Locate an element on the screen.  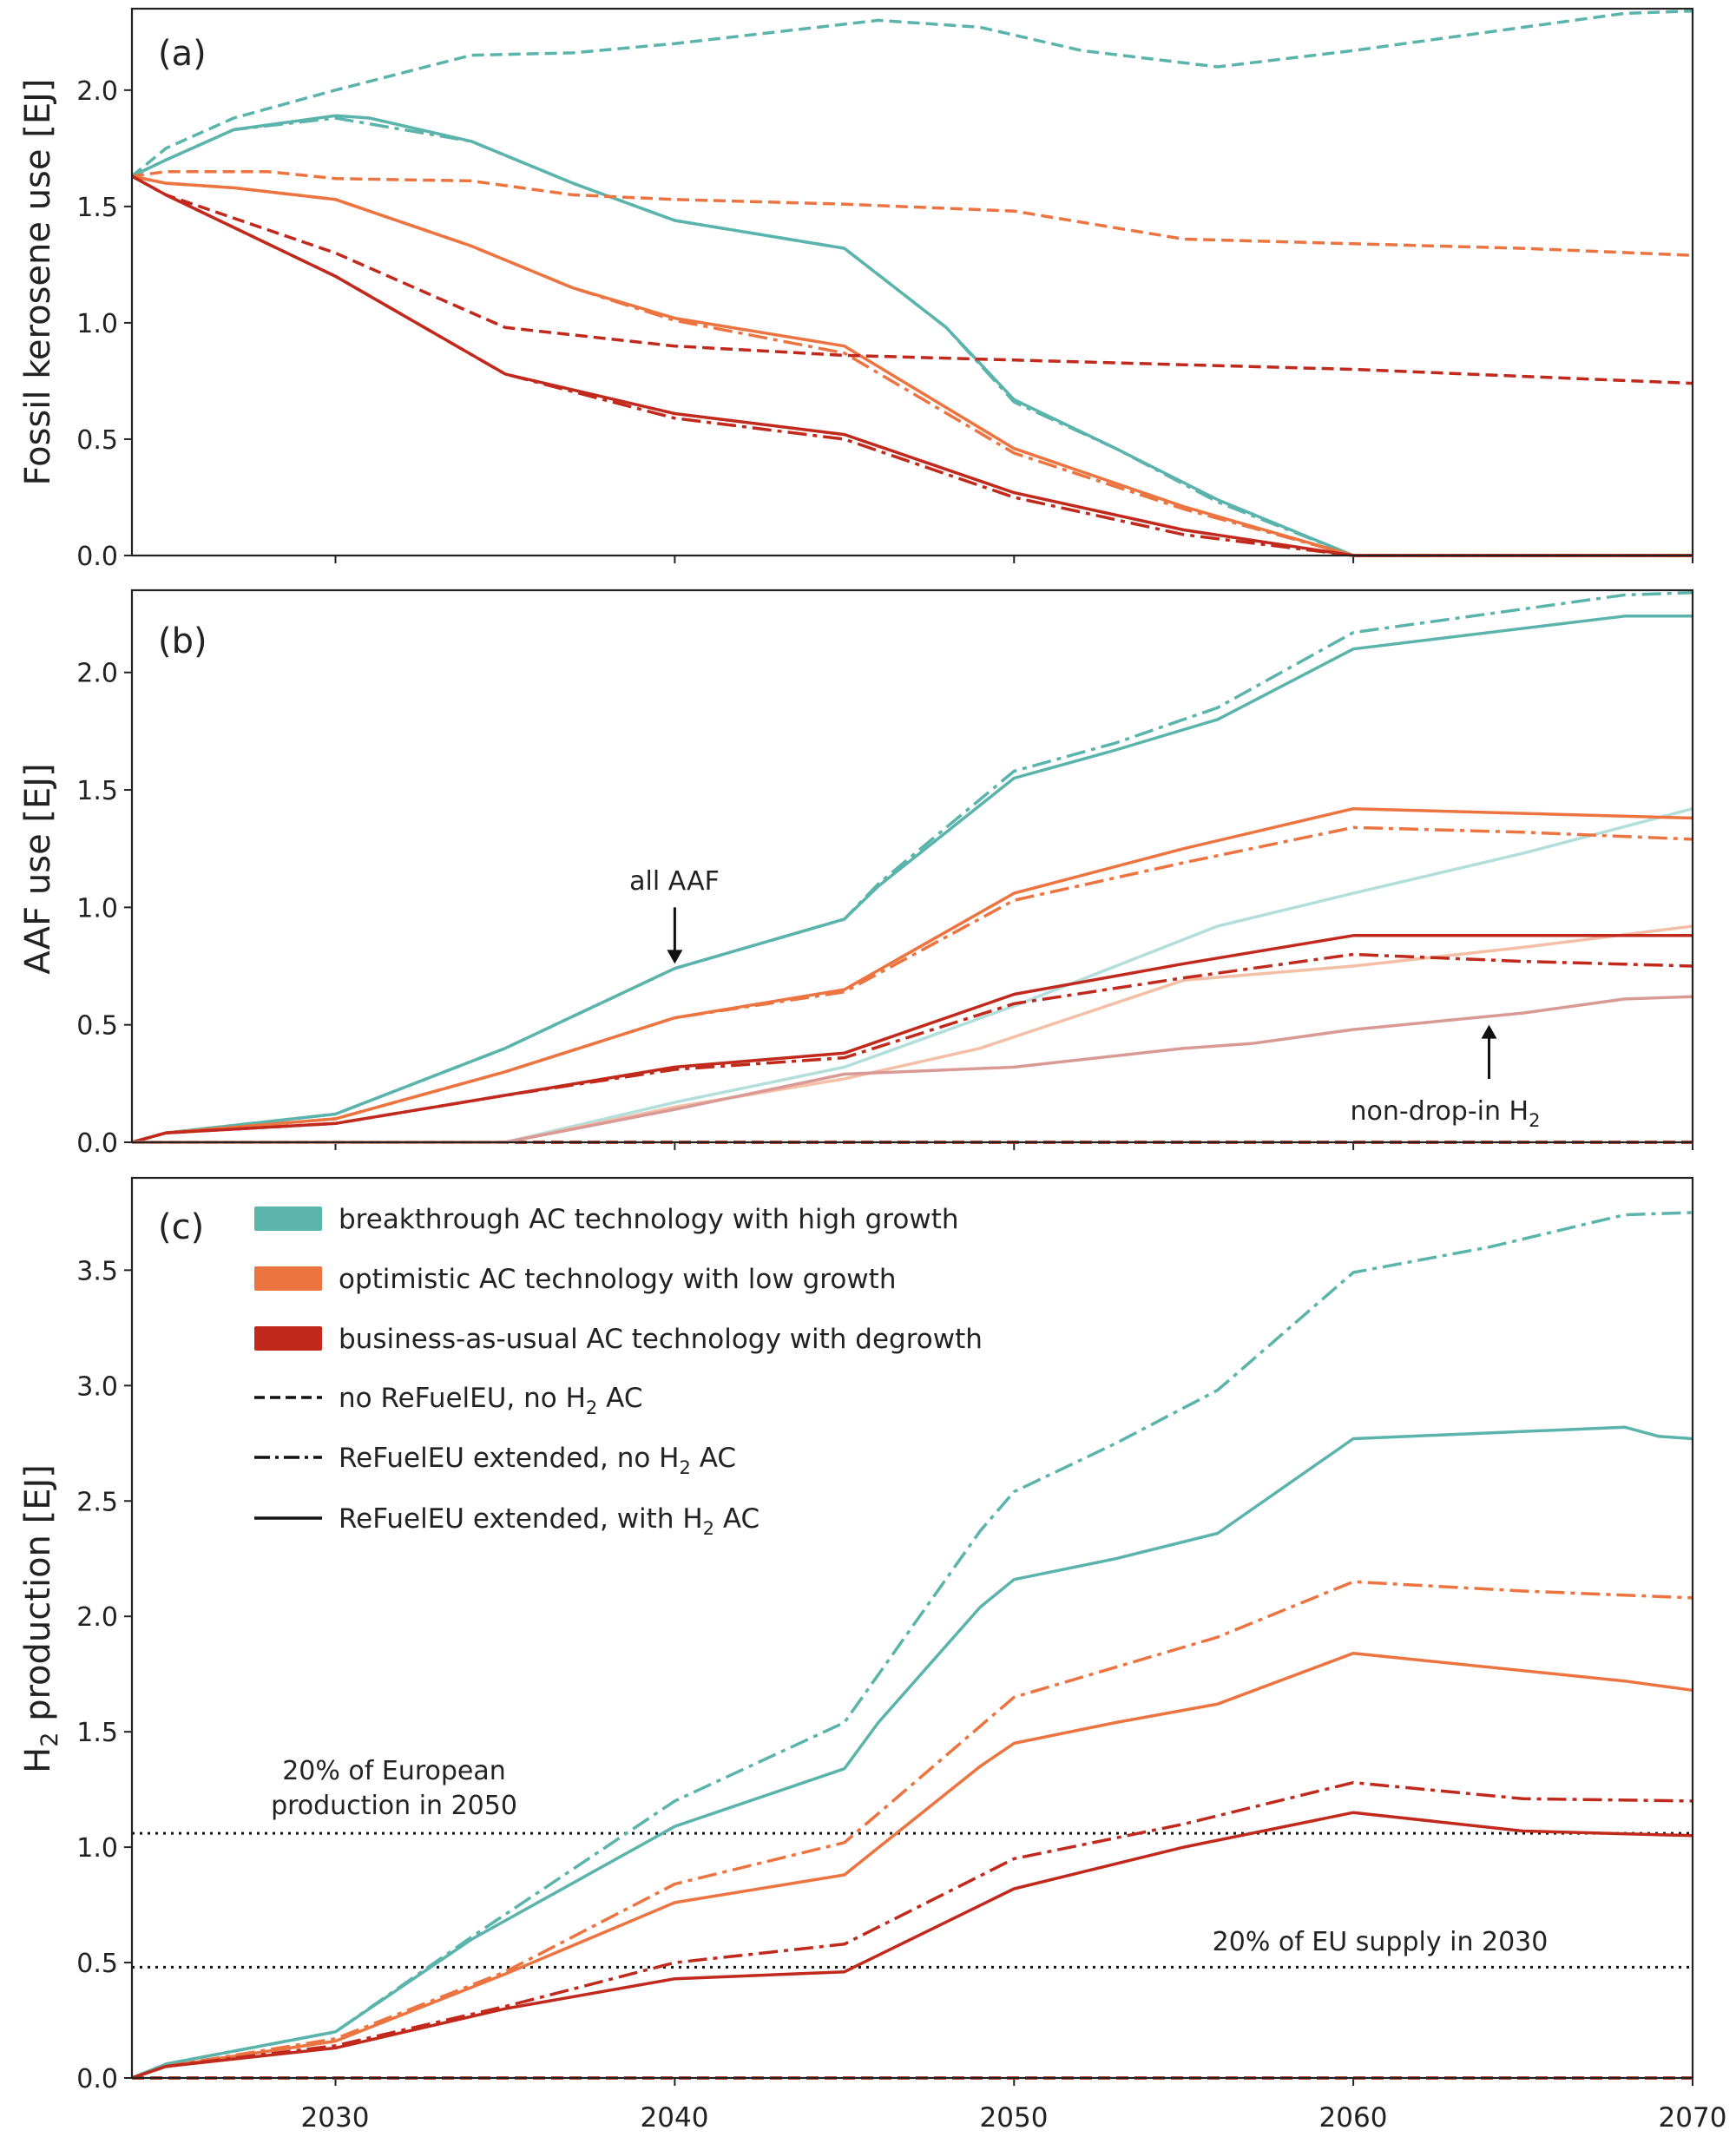
ref-label-eu-supply: 20% of EU supply in 2030 is located at coordinates (1381, 1942).